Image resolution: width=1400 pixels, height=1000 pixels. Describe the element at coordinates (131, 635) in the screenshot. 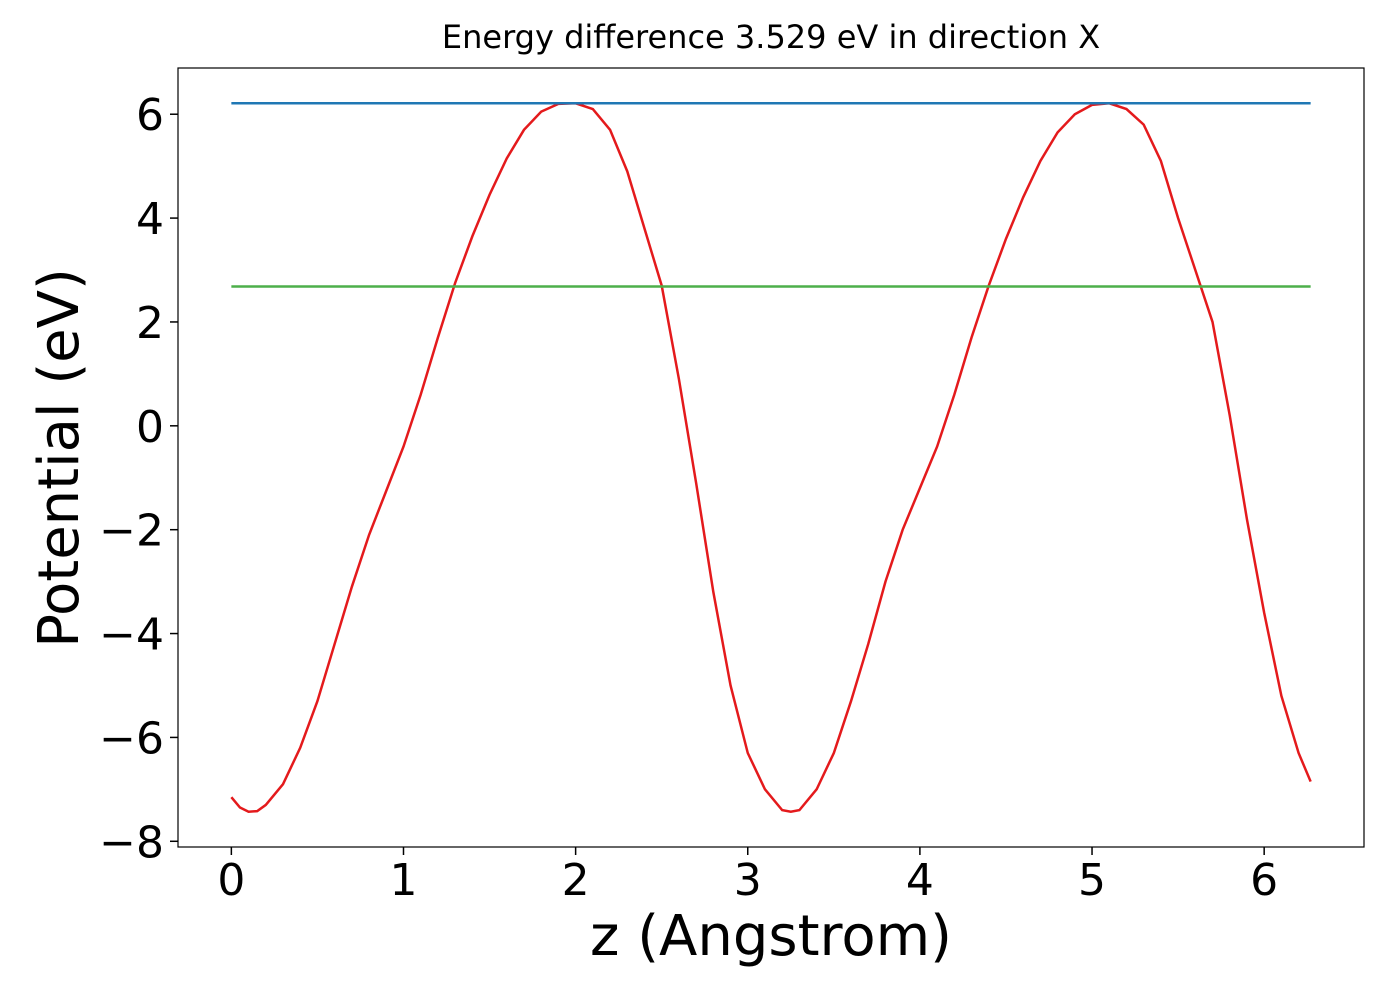

I see `y-tick-label: −4` at that location.